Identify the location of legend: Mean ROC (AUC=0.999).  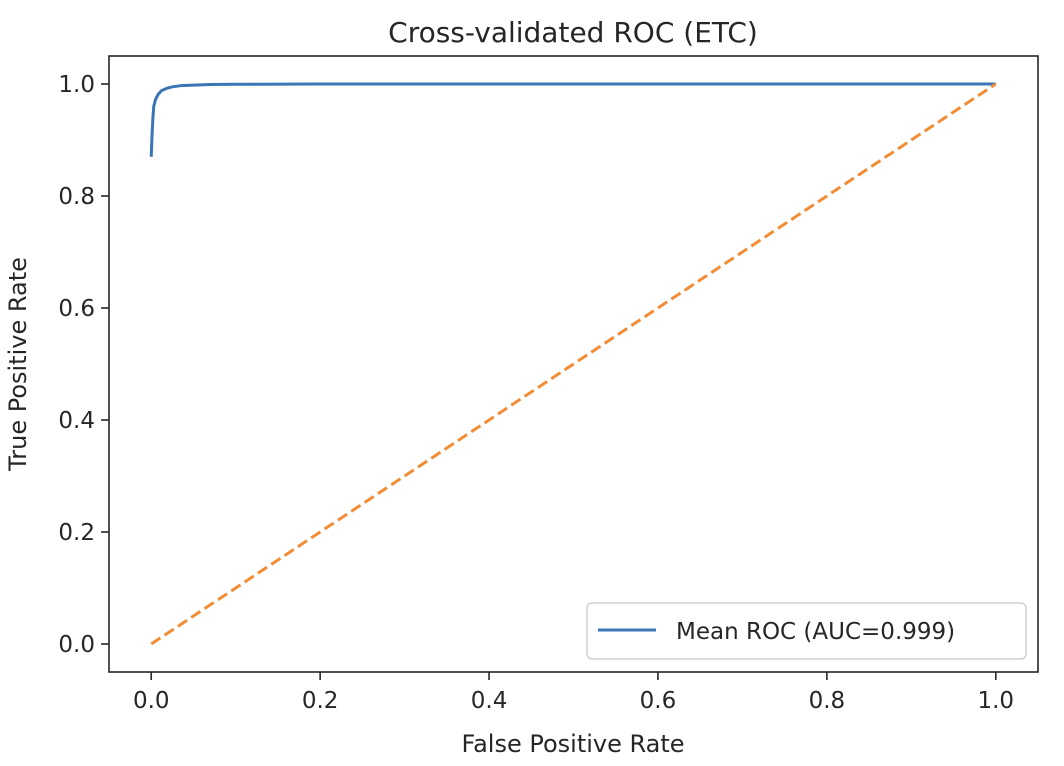
(806, 631).